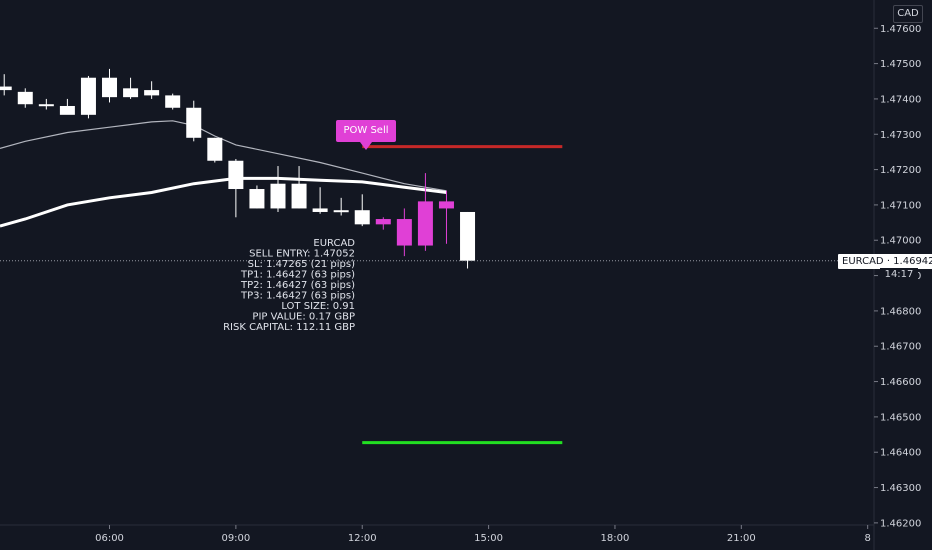  I want to click on price-tick-label: 1.47400, so click(900, 99).